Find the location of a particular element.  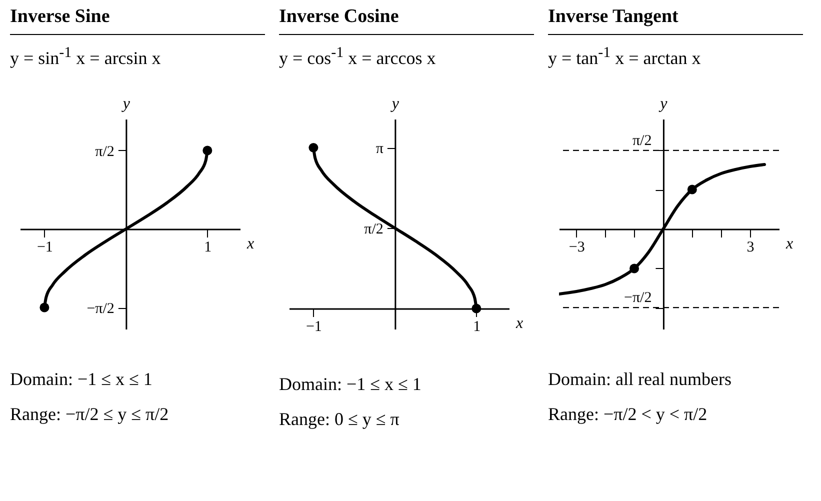

text: Range: 0 ≤ y ≤ π is located at coordinates (339, 419).